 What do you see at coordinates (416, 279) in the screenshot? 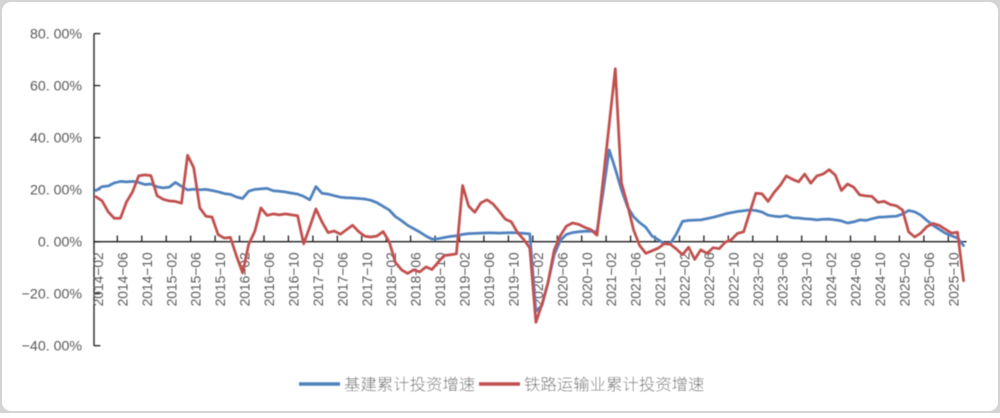
I see `svg-text: 2018−06` at bounding box center [416, 279].